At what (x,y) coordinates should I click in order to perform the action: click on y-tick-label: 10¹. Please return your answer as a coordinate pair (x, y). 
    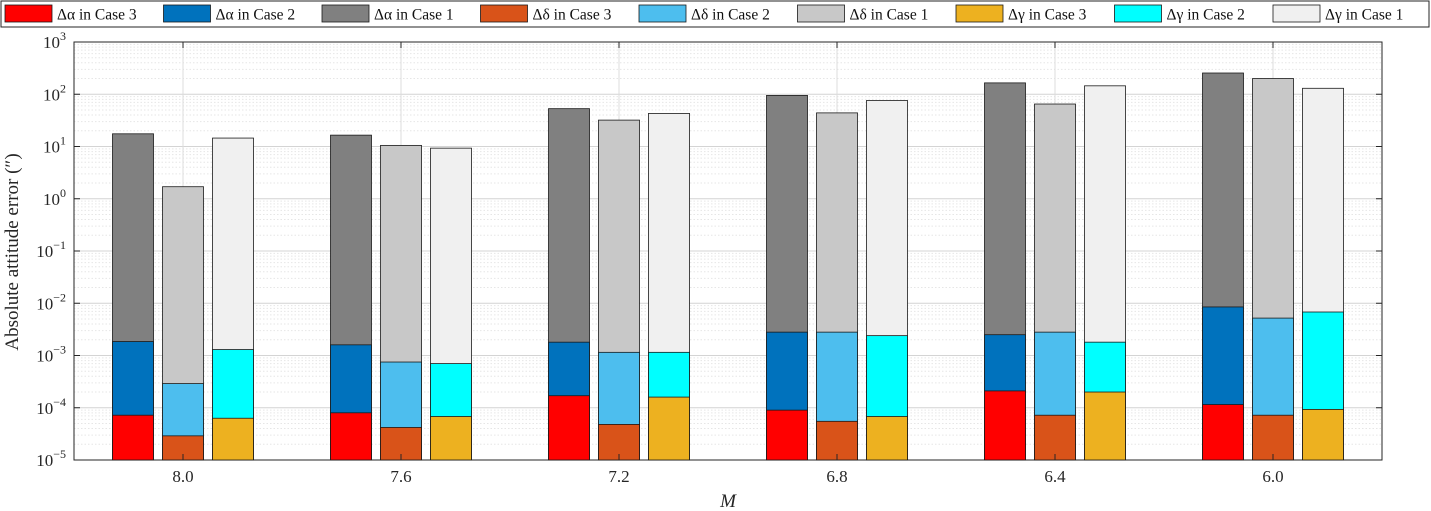
    Looking at the image, I should click on (54, 145).